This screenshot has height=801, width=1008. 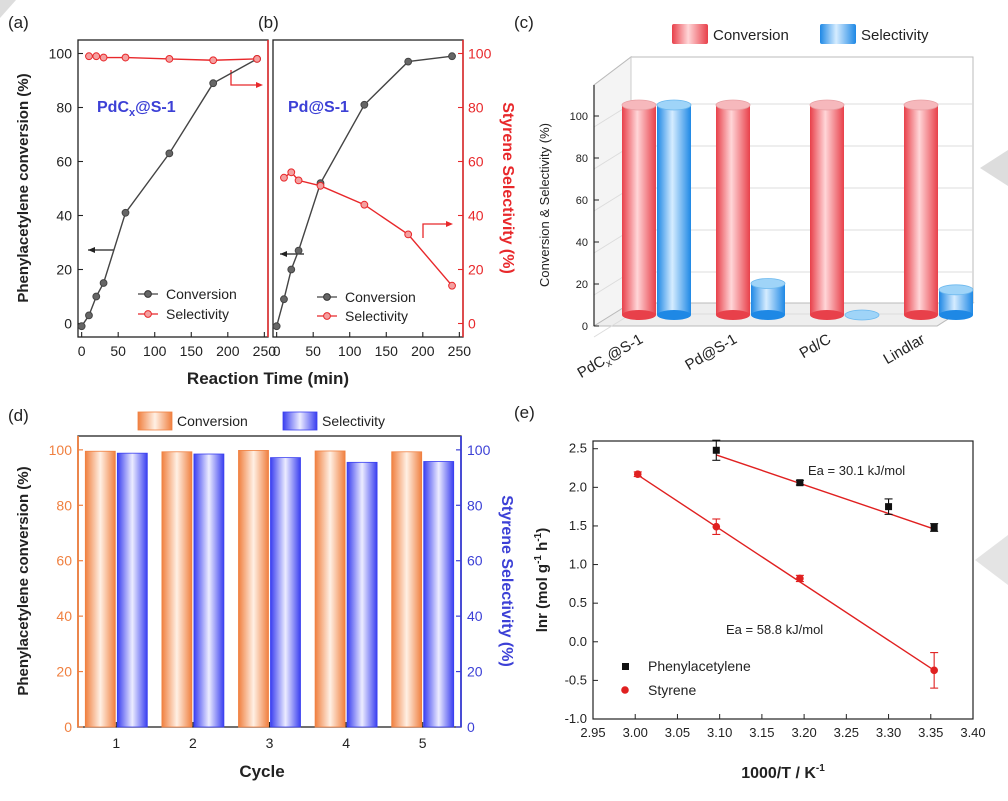 What do you see at coordinates (761, 732) in the screenshot?
I see `xtick-label-e-4: 3.15` at bounding box center [761, 732].